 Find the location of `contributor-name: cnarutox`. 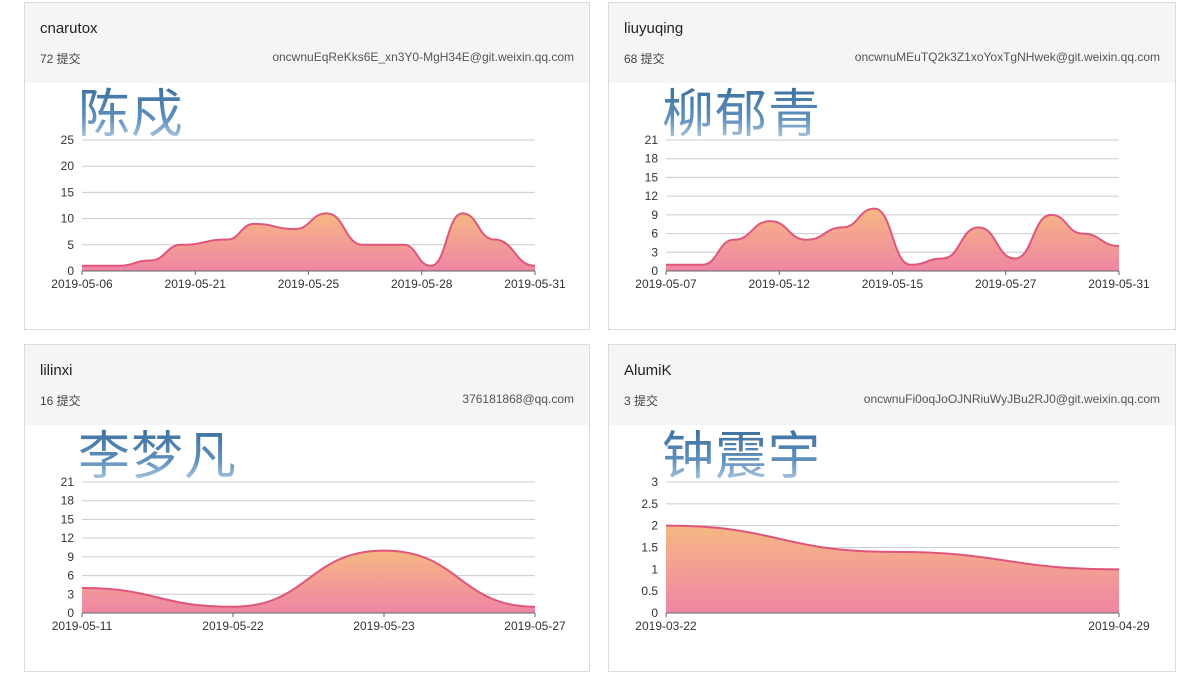

contributor-name: cnarutox is located at coordinates (69, 28).